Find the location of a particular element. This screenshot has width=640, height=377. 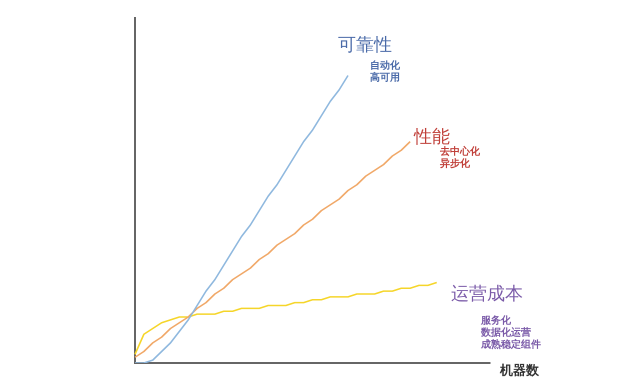

annotation: 高可用 is located at coordinates (385, 77).